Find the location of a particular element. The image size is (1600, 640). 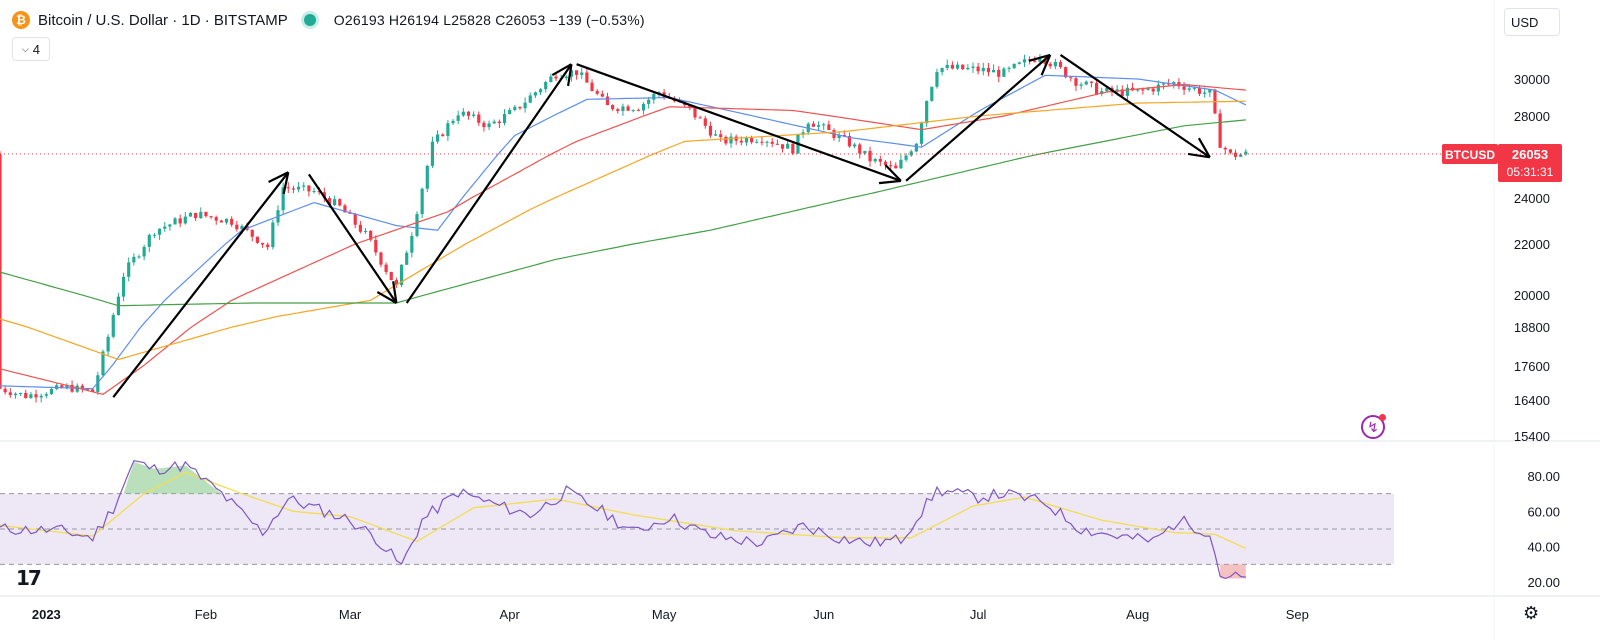

price-axis-label: 24000 is located at coordinates (1532, 198).